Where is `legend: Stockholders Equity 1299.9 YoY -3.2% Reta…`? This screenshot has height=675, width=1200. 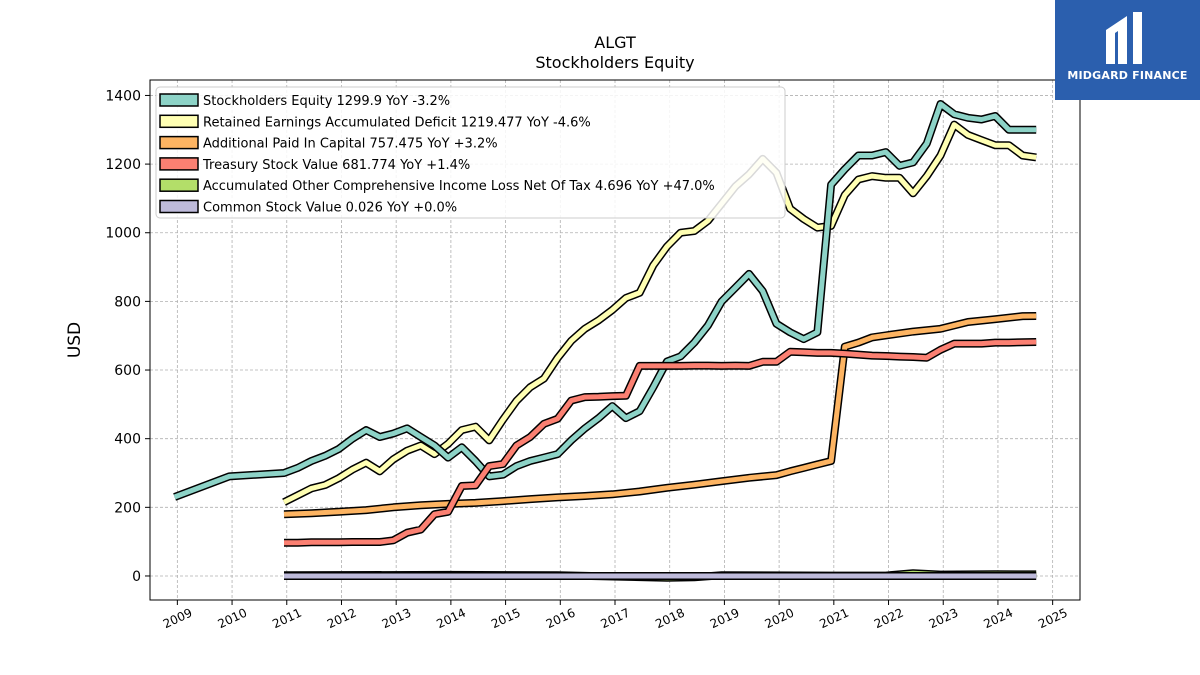
legend: Stockholders Equity 1299.9 YoY -3.2% Reta… is located at coordinates (470, 152).